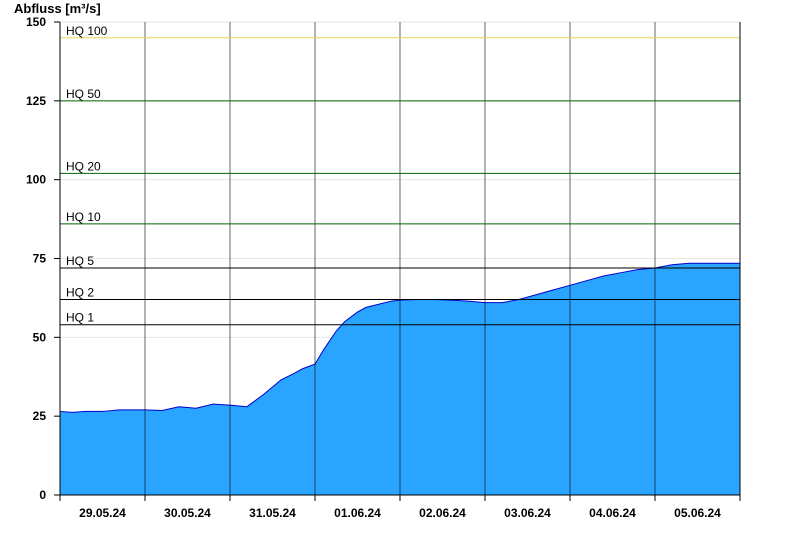  What do you see at coordinates (357, 513) in the screenshot?
I see `x-tick-label: 01.06.24` at bounding box center [357, 513].